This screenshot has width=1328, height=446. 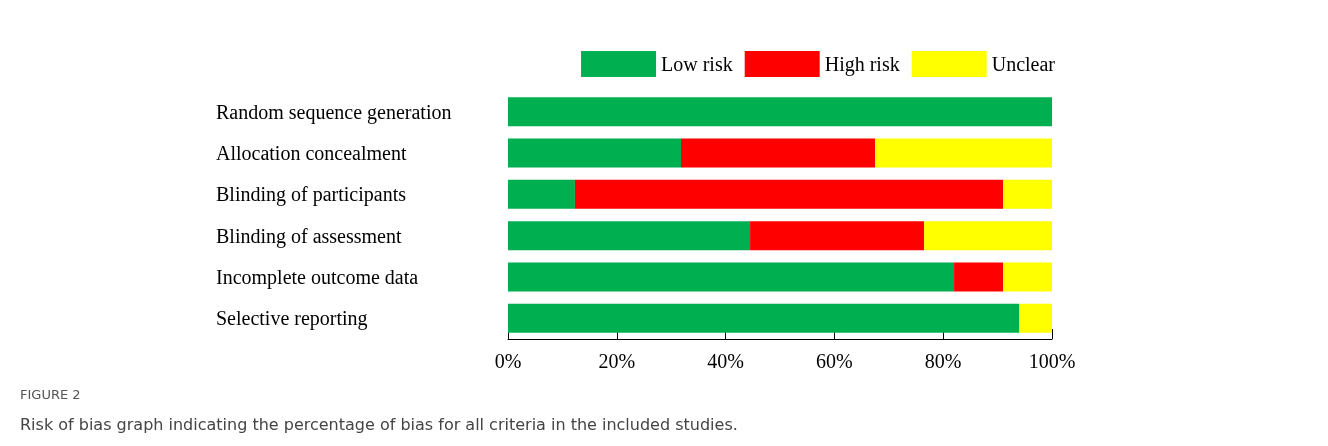 What do you see at coordinates (1023, 64) in the screenshot?
I see `legend-label: Unclear` at bounding box center [1023, 64].